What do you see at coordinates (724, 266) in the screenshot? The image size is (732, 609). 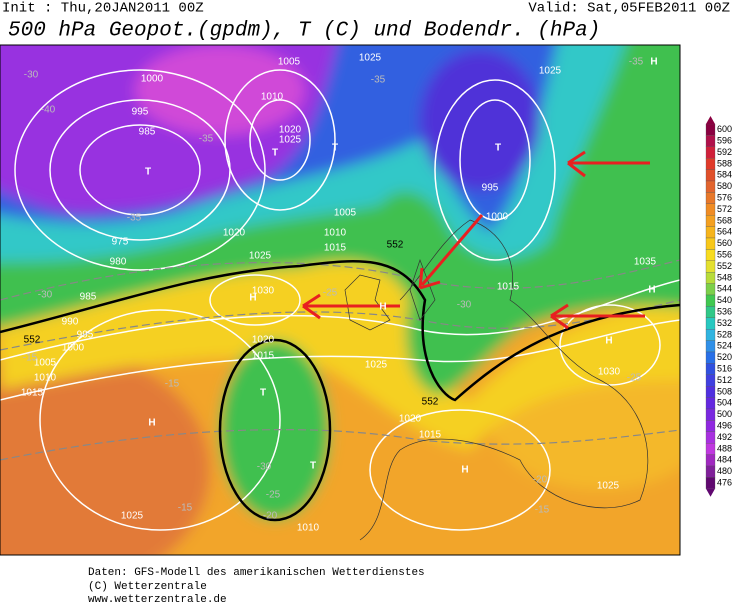 I see `colorbar-label: 552` at bounding box center [724, 266].